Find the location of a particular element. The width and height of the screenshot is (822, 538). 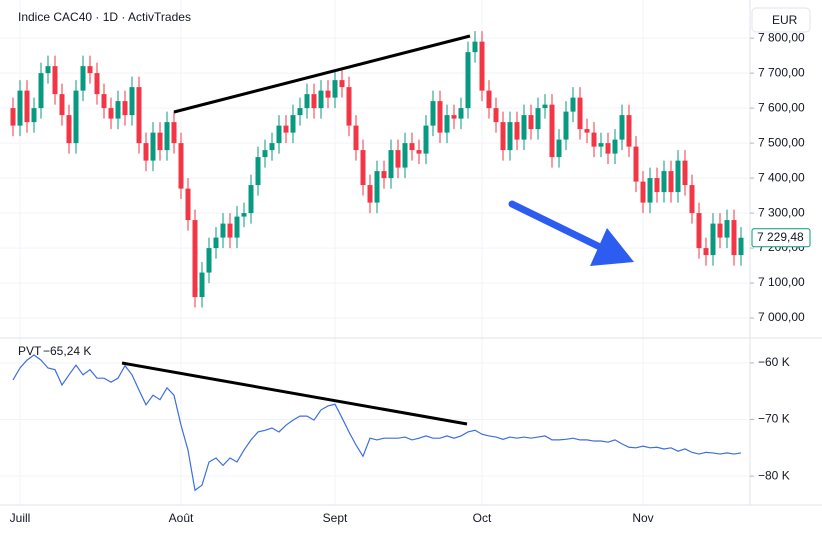

last-price-label: 7 229,48 is located at coordinates (780, 237).